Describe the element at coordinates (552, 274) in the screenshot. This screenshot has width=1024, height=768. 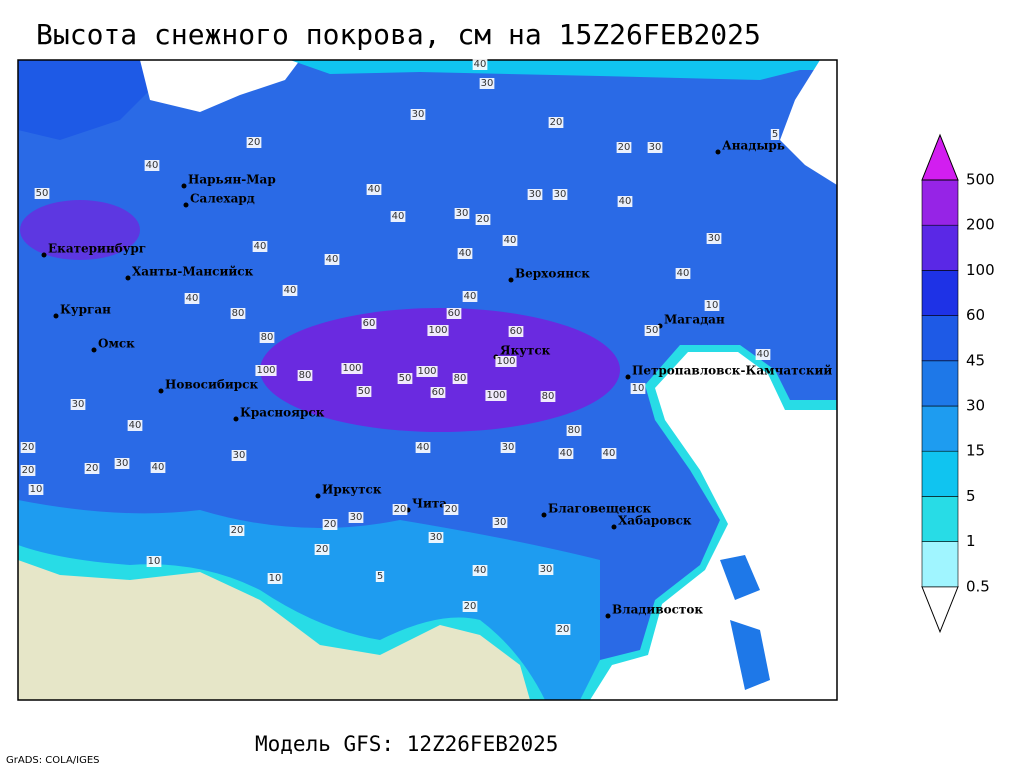
I see `city-name: Верхоянск` at that location.